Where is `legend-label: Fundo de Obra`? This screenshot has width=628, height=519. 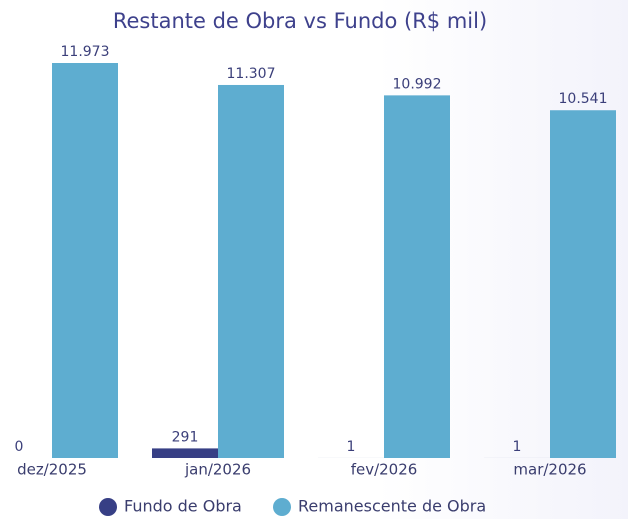
legend-label: Fundo de Obra is located at coordinates (183, 506).